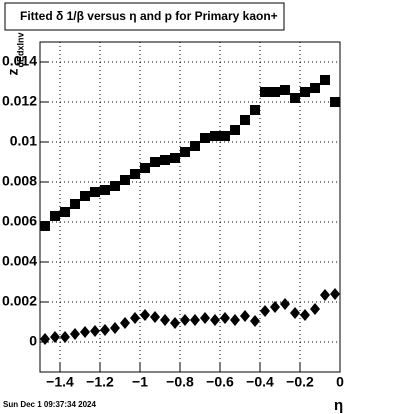  I want to click on x-tick-label: −1.2, so click(100, 382).